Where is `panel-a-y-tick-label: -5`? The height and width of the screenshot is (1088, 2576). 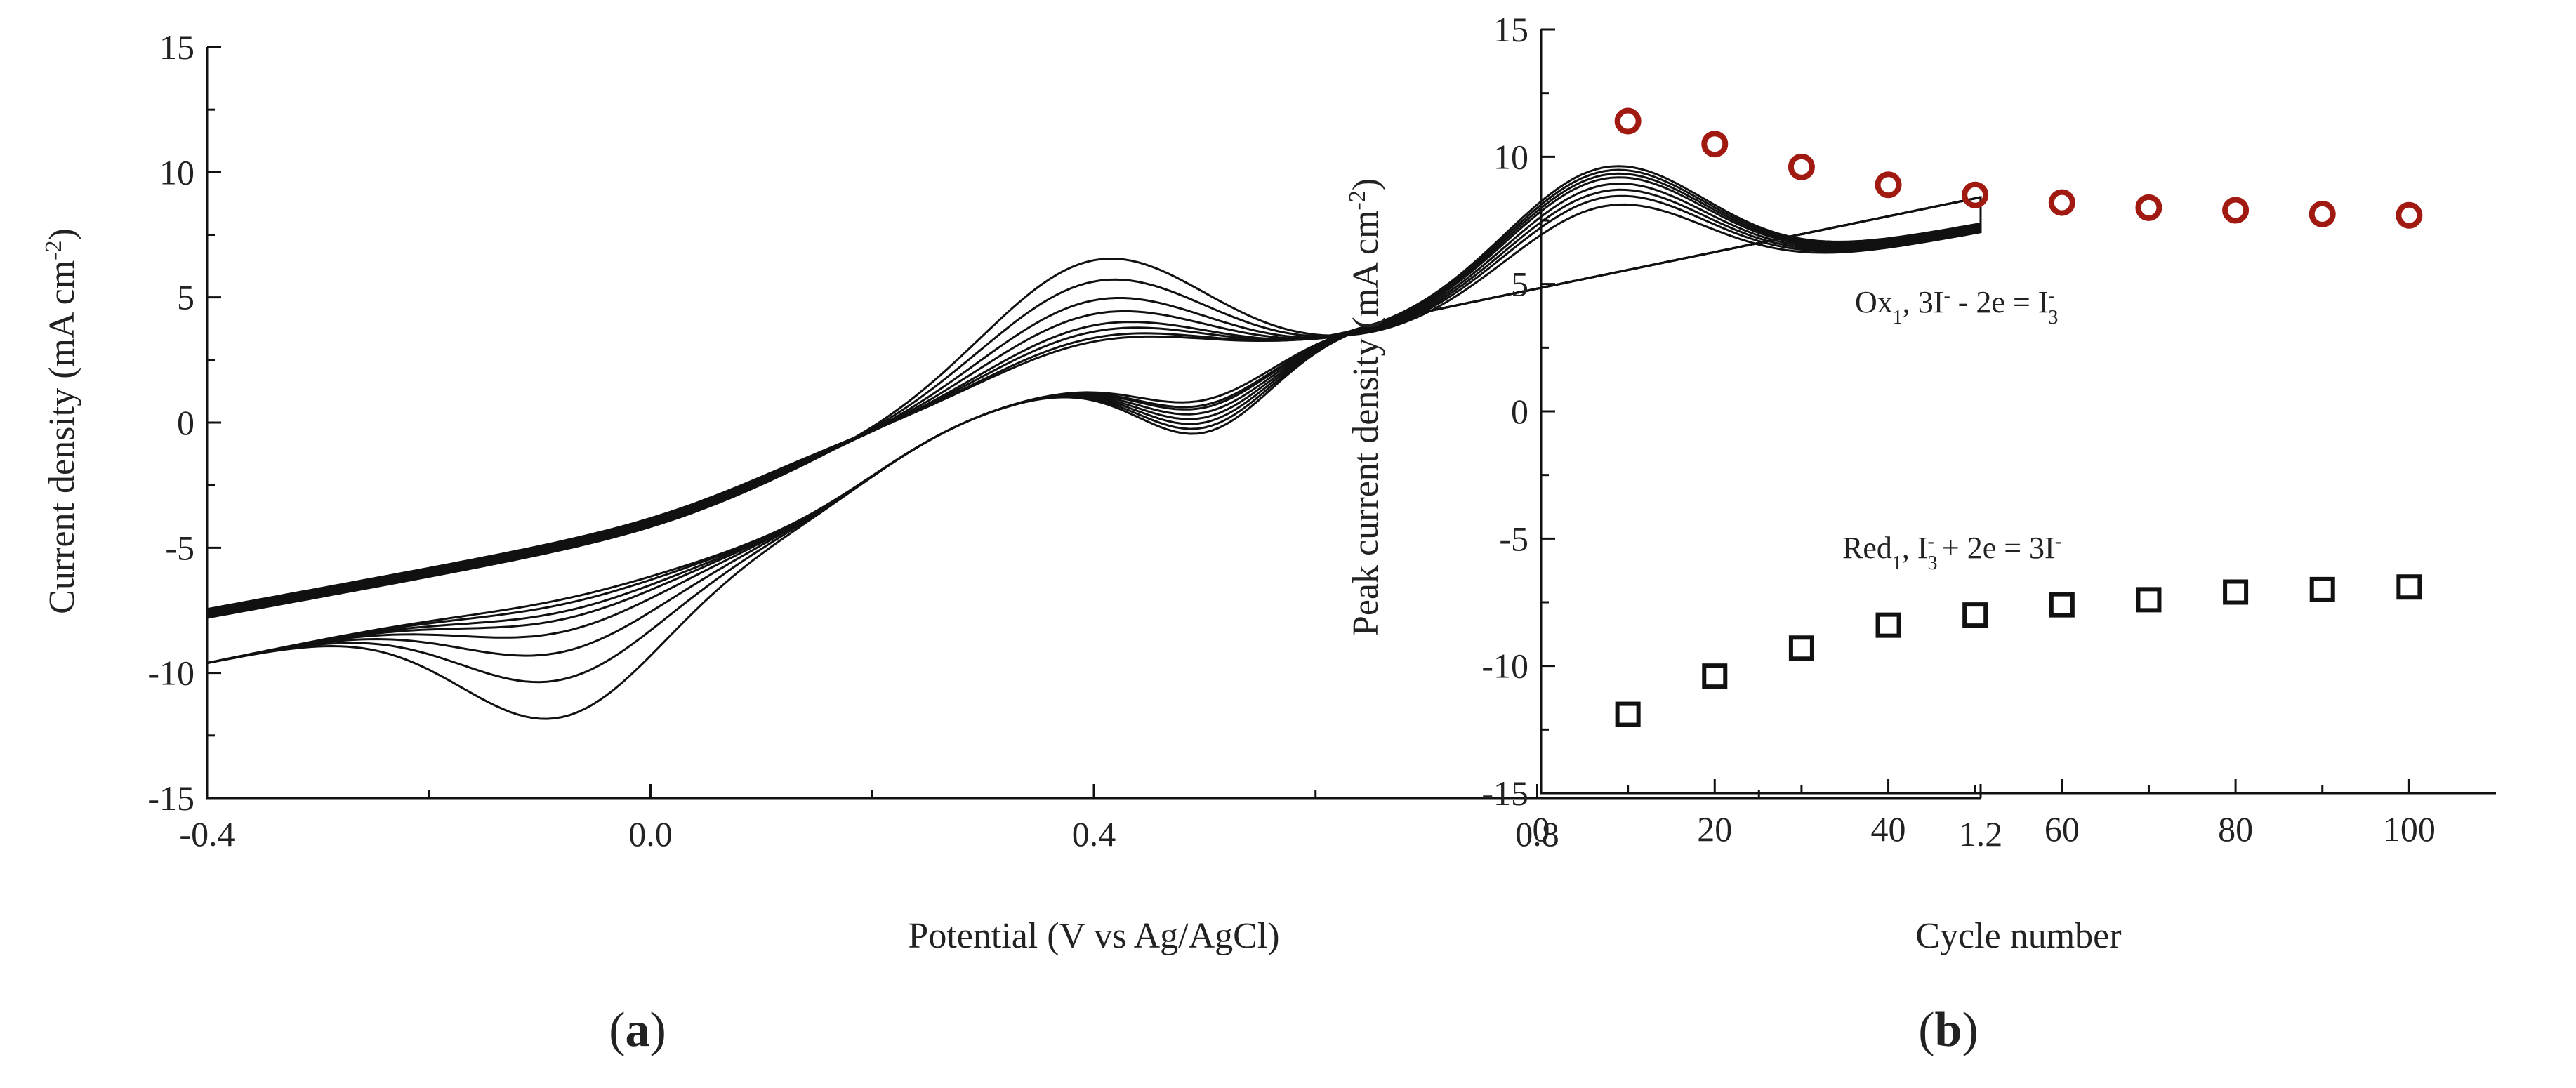 panel-a-y-tick-label: -5 is located at coordinates (179, 547).